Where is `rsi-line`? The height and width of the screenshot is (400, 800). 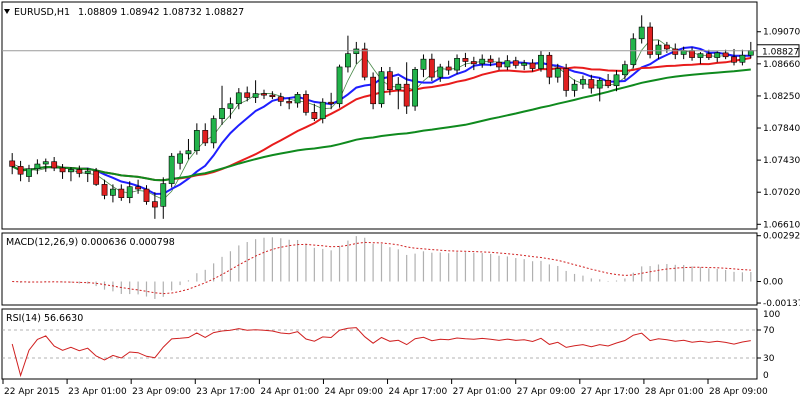 rsi-line is located at coordinates (381, 352).